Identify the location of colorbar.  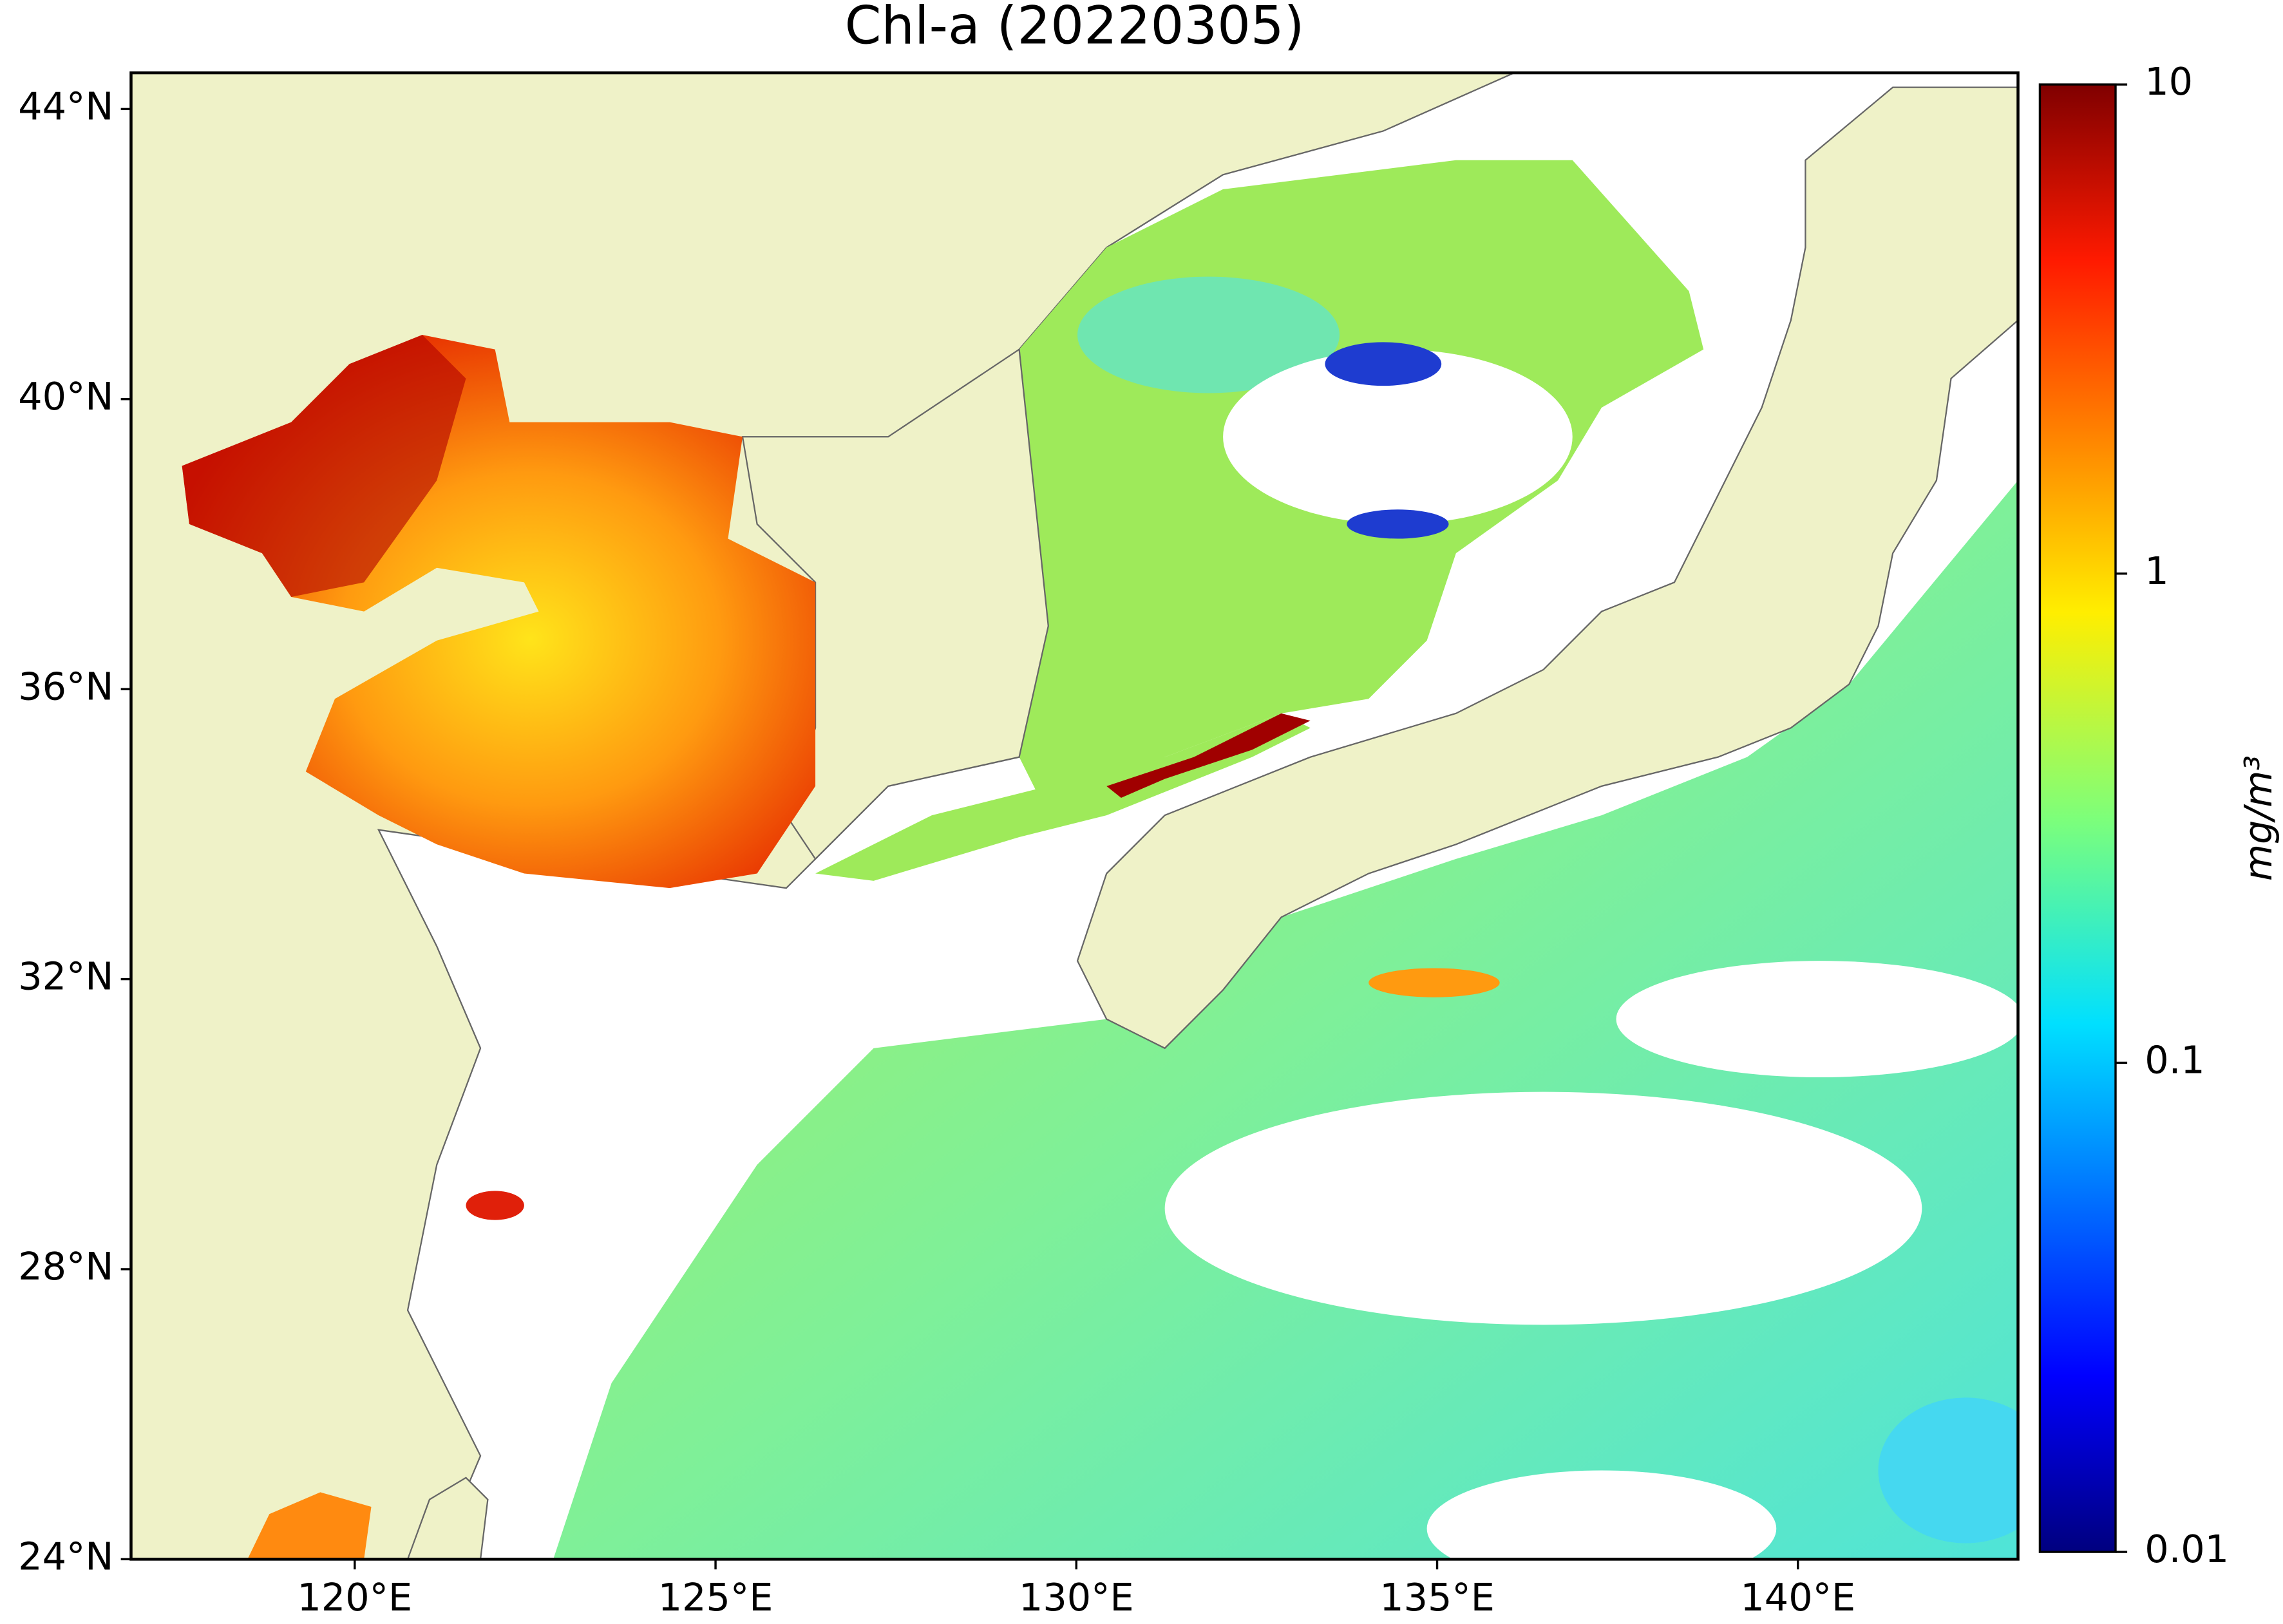
(2077, 818).